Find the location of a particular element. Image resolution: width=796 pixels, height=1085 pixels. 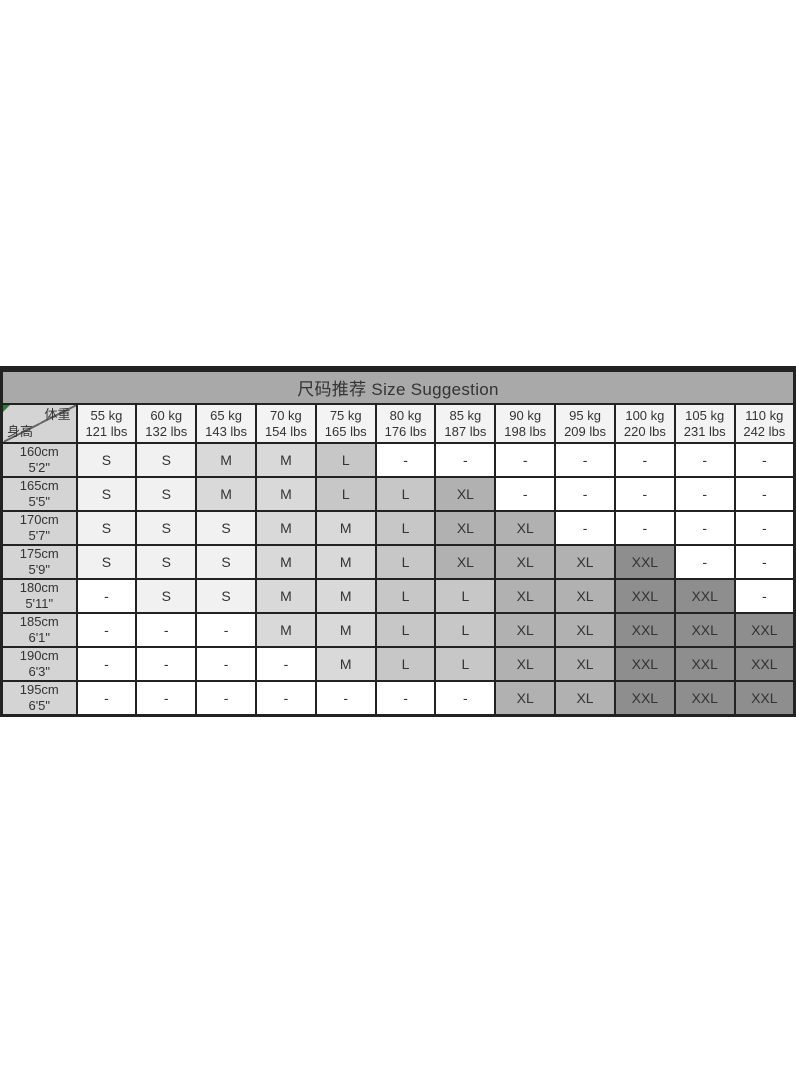

weight-header-cell: 65 kg 143 lbs is located at coordinates (226, 423).